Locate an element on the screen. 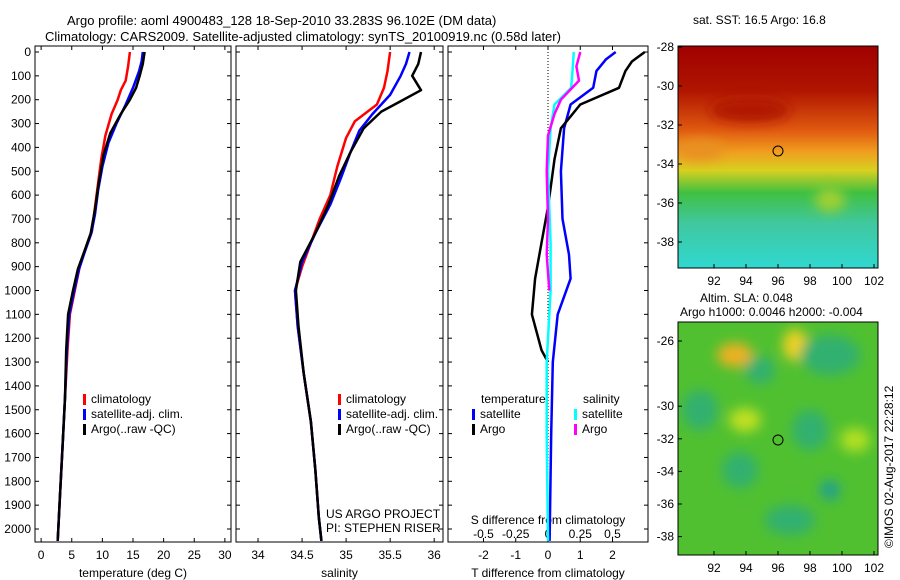 This screenshot has width=900, height=580. y-tick-label: 1000 is located at coordinates (17, 291).